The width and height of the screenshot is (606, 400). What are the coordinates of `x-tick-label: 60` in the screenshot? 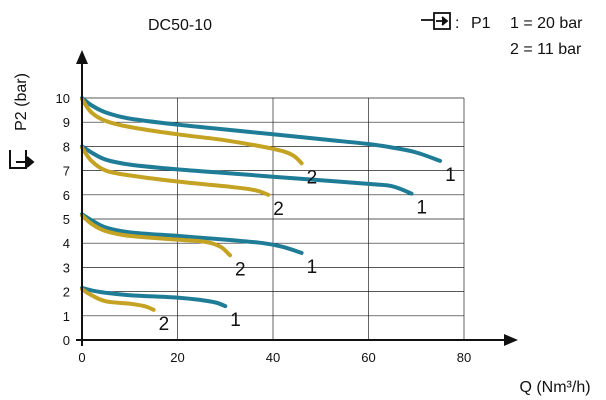 It's located at (368, 357).